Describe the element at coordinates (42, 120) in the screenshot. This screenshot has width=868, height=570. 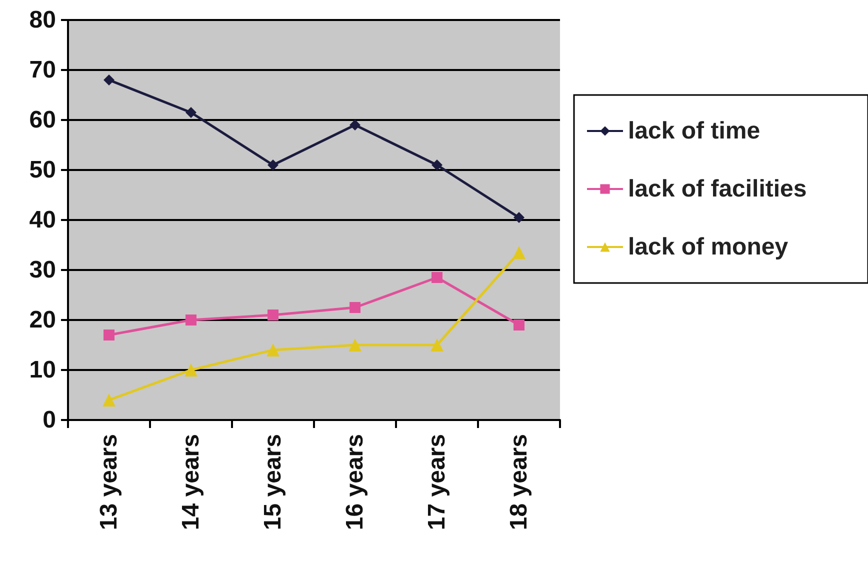
I see `y-tick-label: 60` at that location.